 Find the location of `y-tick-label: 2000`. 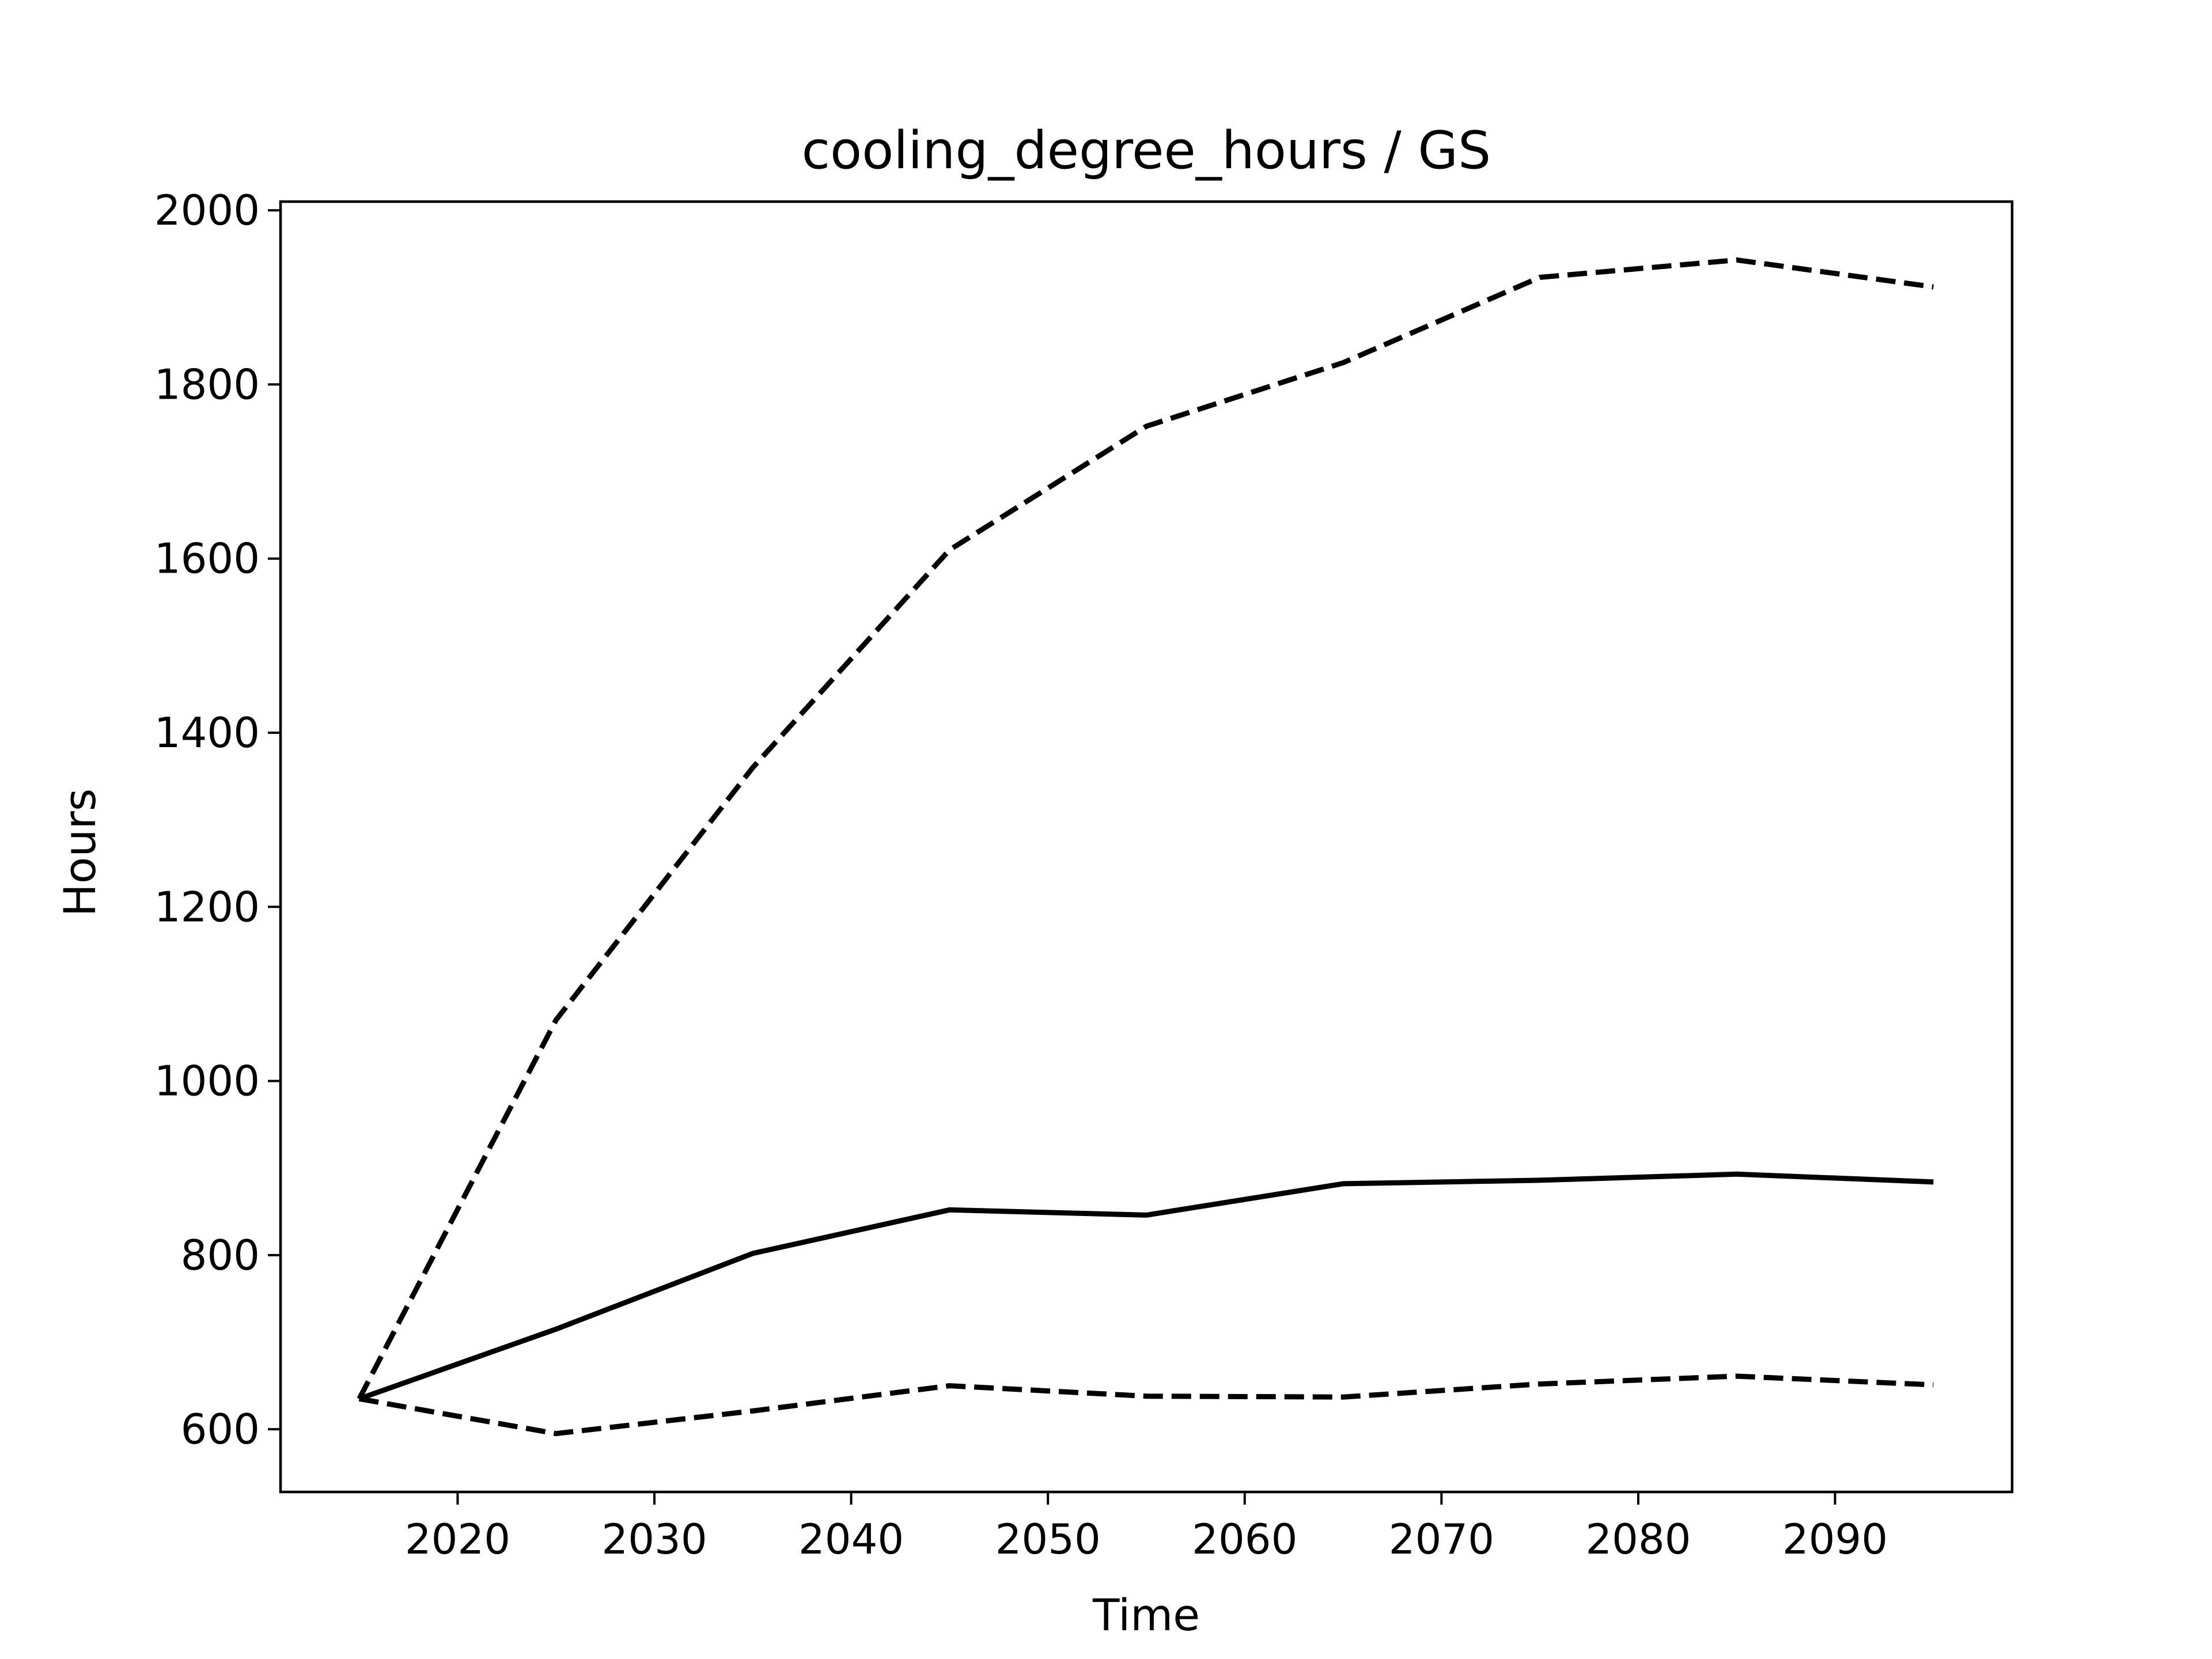

y-tick-label: 2000 is located at coordinates (207, 210).